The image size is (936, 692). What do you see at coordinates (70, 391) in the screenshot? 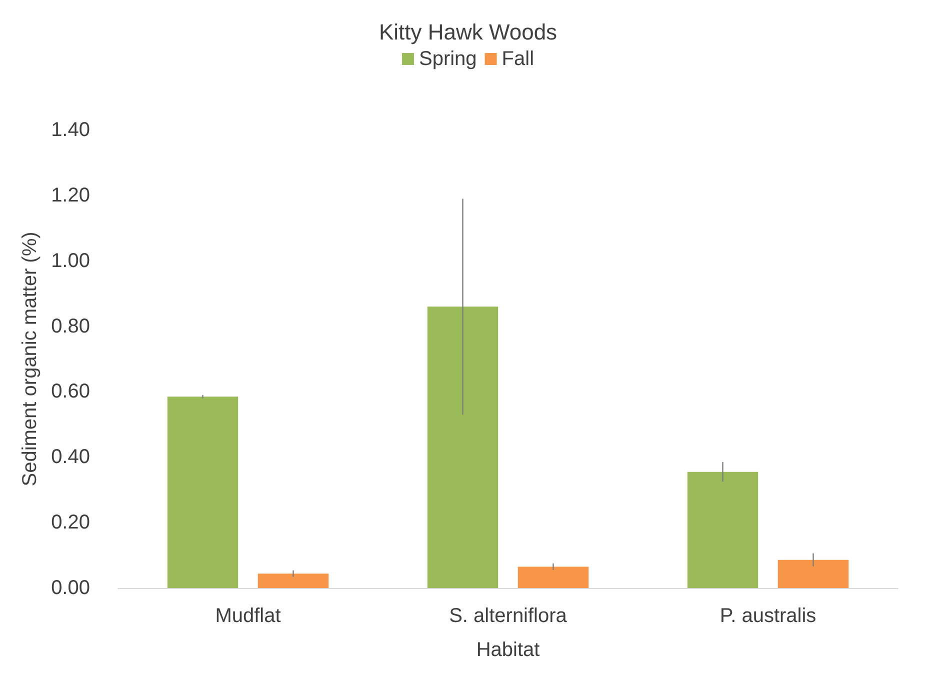
I see `y-tick-label: 0.60` at bounding box center [70, 391].